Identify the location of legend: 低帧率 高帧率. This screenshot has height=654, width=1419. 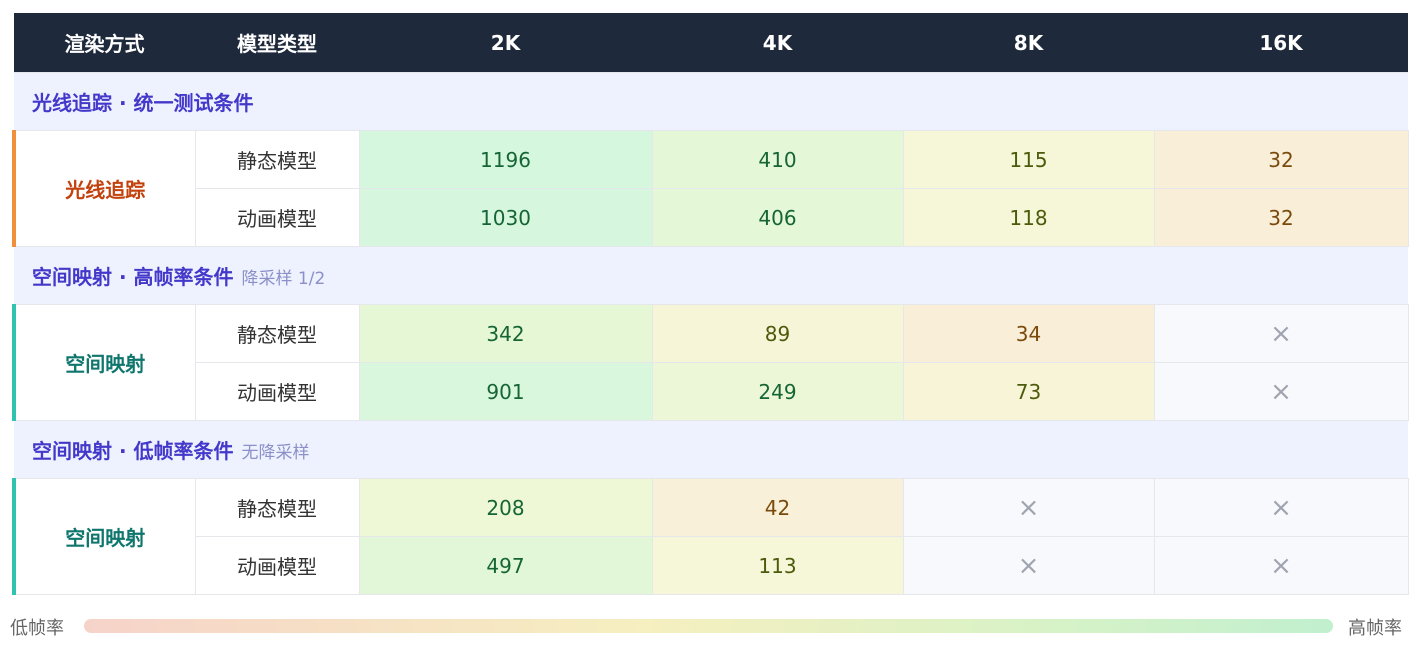
(709, 626).